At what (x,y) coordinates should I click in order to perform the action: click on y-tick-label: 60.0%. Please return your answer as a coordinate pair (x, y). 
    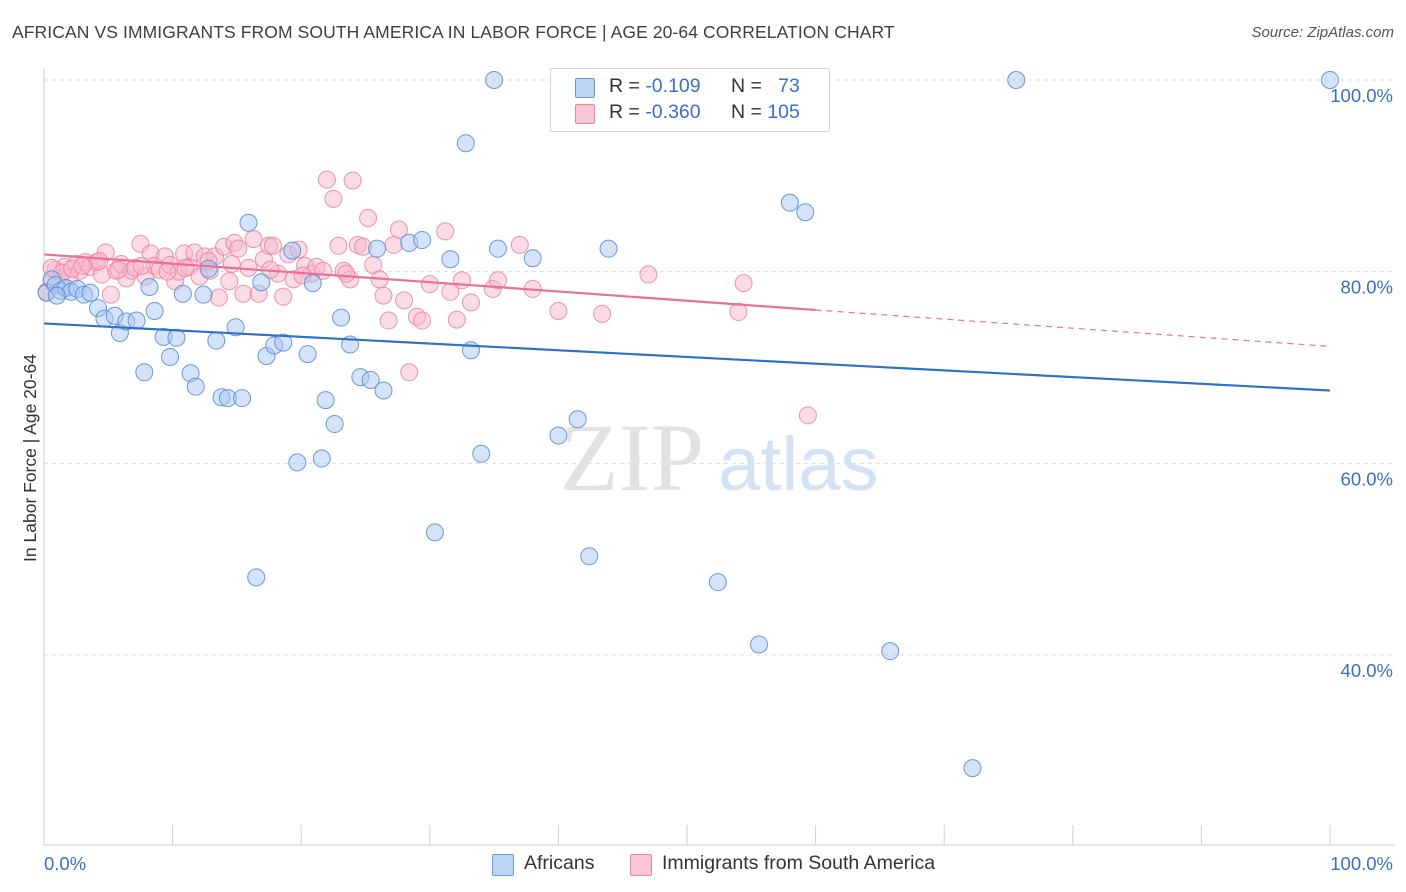
    Looking at the image, I should click on (1367, 478).